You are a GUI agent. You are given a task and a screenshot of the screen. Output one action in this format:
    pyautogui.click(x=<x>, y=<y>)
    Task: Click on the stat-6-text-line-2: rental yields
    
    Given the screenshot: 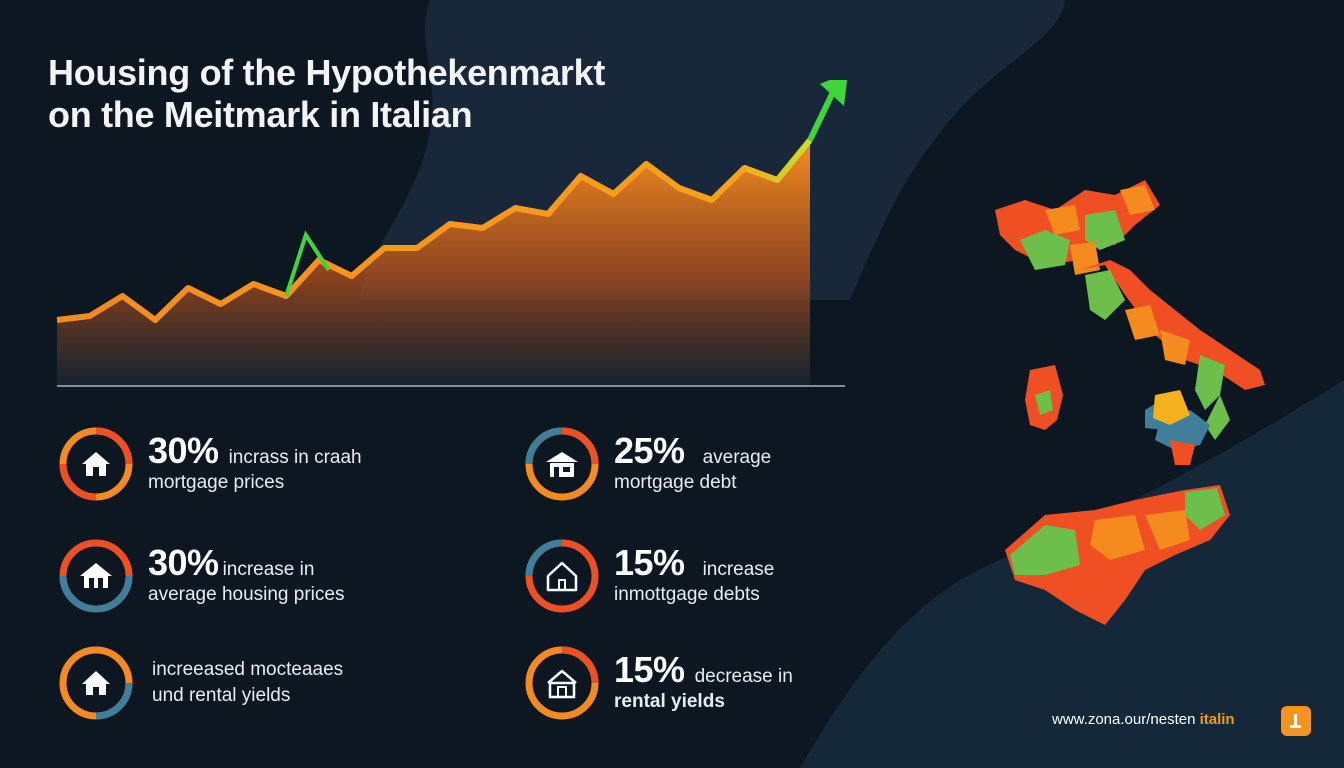 What is the action you would take?
    pyautogui.click(x=669, y=701)
    